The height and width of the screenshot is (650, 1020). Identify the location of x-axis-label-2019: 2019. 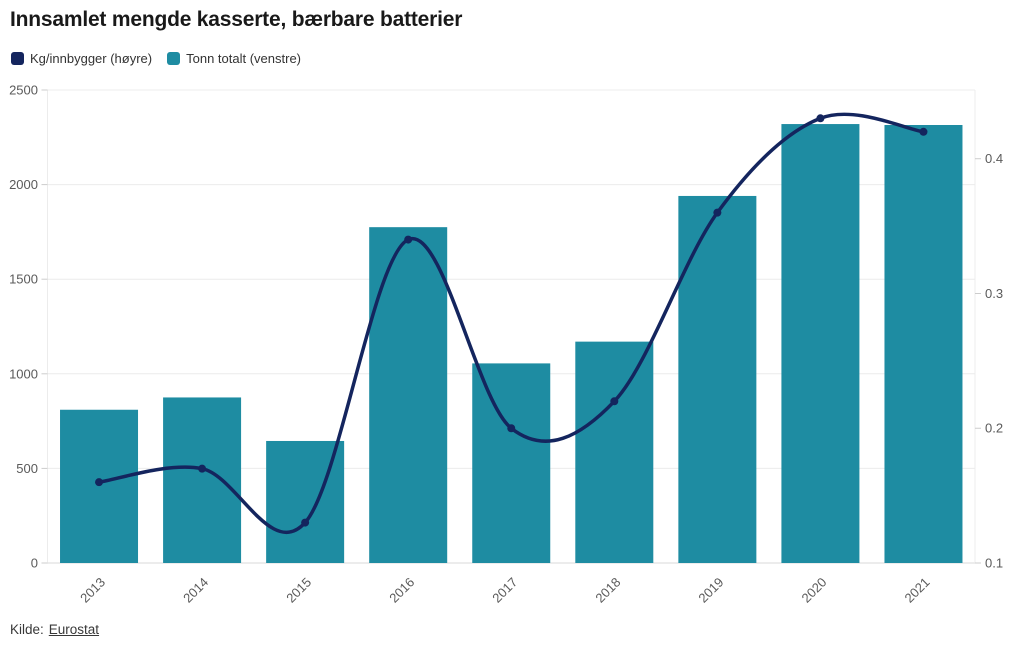
(710, 590).